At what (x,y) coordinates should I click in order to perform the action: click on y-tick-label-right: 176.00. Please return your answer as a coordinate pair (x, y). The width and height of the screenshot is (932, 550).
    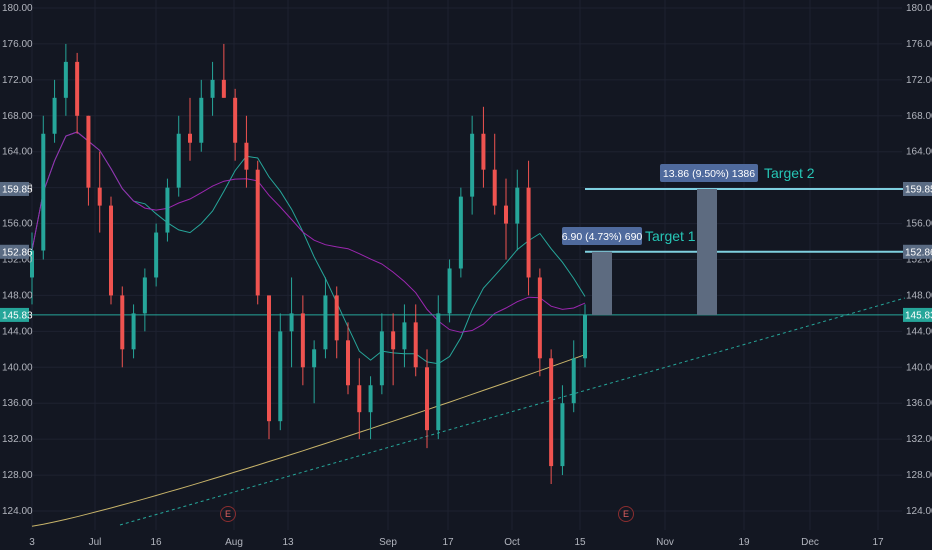
    Looking at the image, I should click on (919, 44).